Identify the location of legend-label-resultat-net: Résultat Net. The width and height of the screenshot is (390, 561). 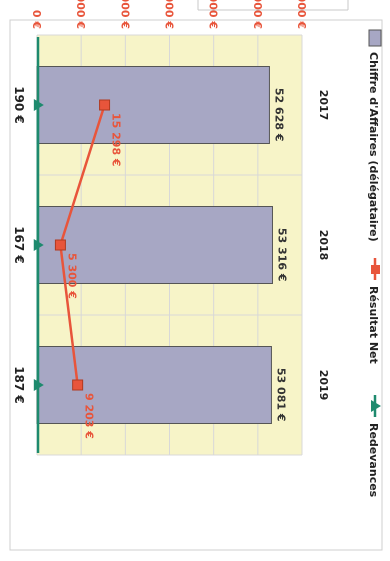
(373, 325).